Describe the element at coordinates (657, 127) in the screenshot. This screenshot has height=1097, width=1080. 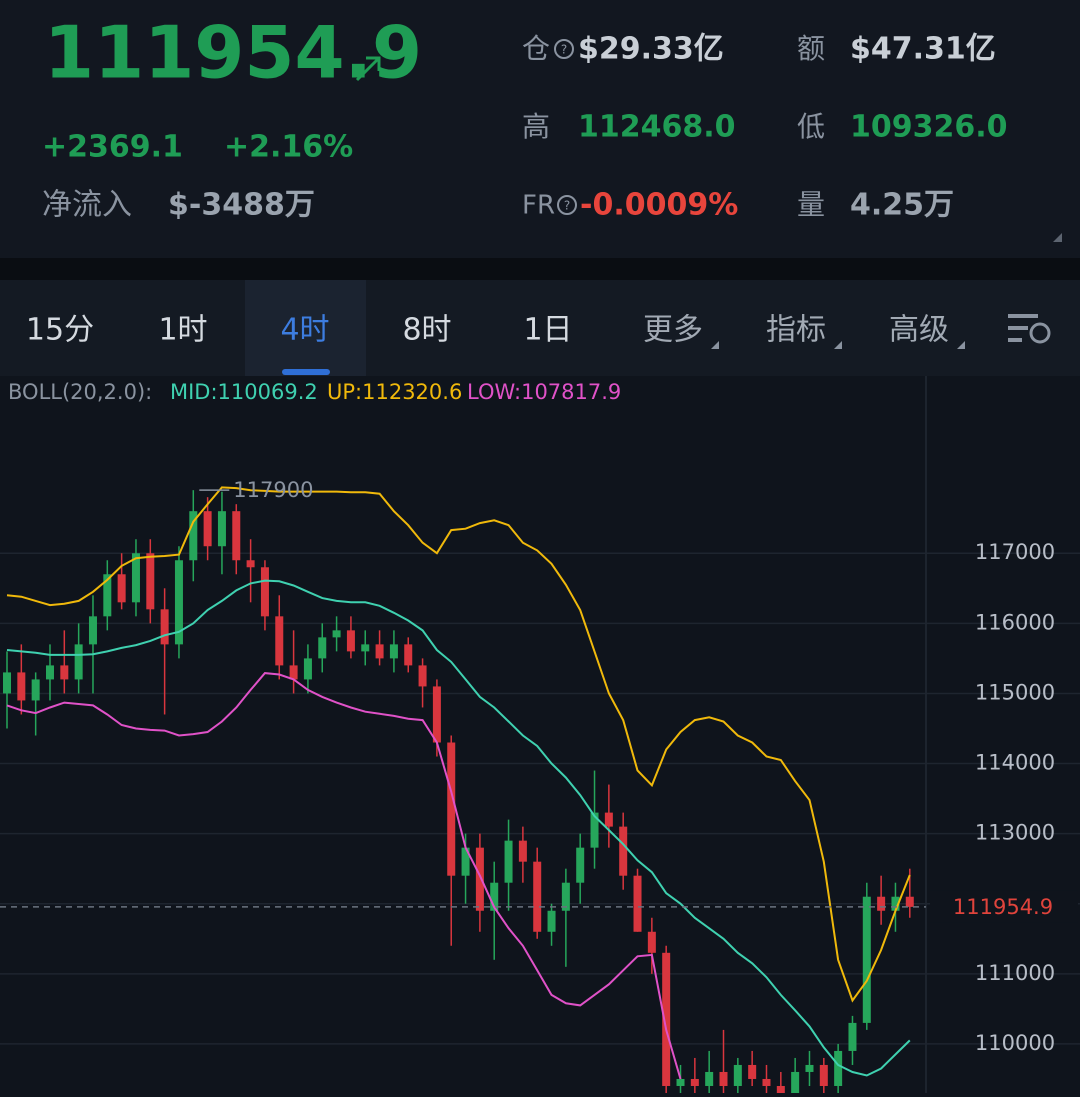
I see `high: 112468.0` at that location.